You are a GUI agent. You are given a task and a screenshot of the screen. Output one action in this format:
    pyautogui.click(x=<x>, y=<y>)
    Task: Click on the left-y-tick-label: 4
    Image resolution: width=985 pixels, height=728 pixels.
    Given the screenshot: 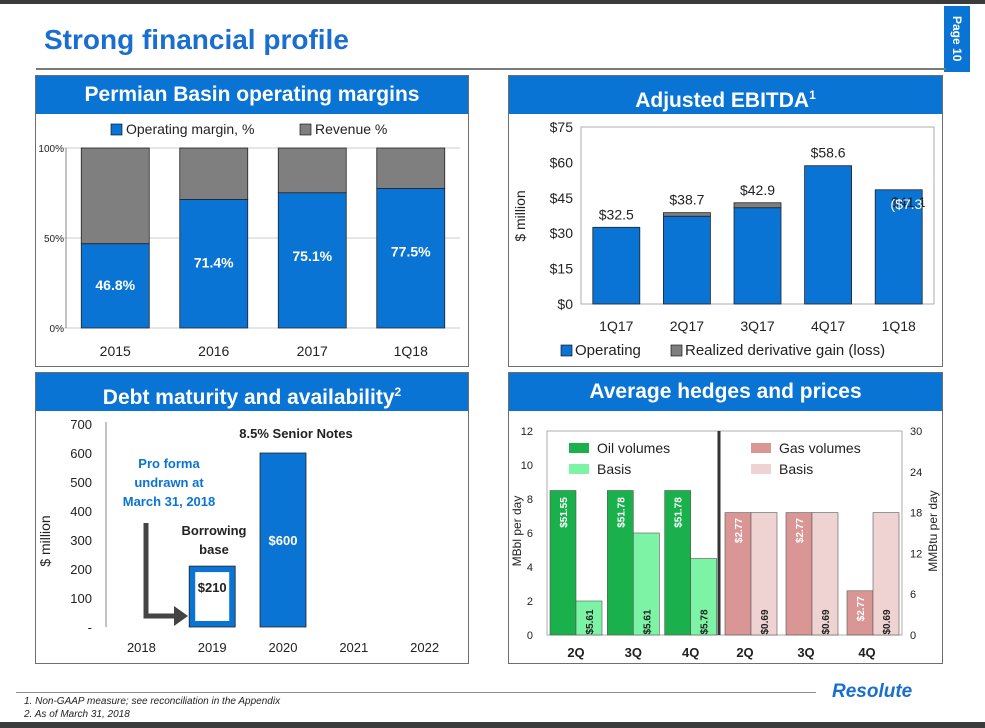 What is the action you would take?
    pyautogui.click(x=530, y=568)
    